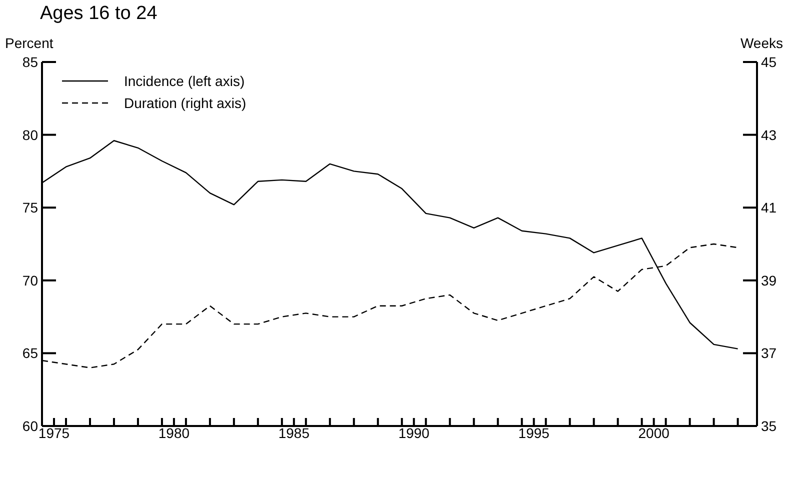  Describe the element at coordinates (534, 432) in the screenshot. I see `x-tick-label: 1995` at that location.